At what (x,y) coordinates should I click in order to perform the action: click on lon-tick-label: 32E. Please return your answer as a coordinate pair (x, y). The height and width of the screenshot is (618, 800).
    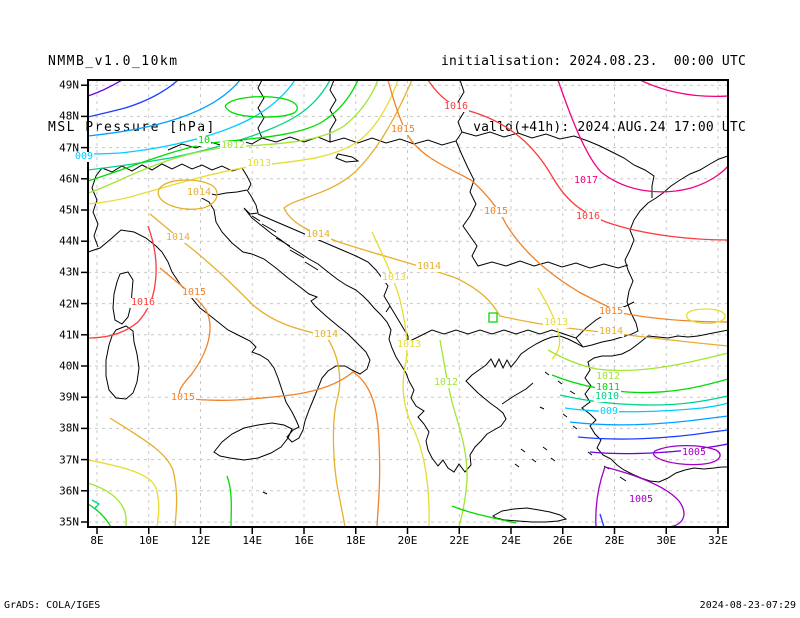
    Looking at the image, I should click on (718, 540).